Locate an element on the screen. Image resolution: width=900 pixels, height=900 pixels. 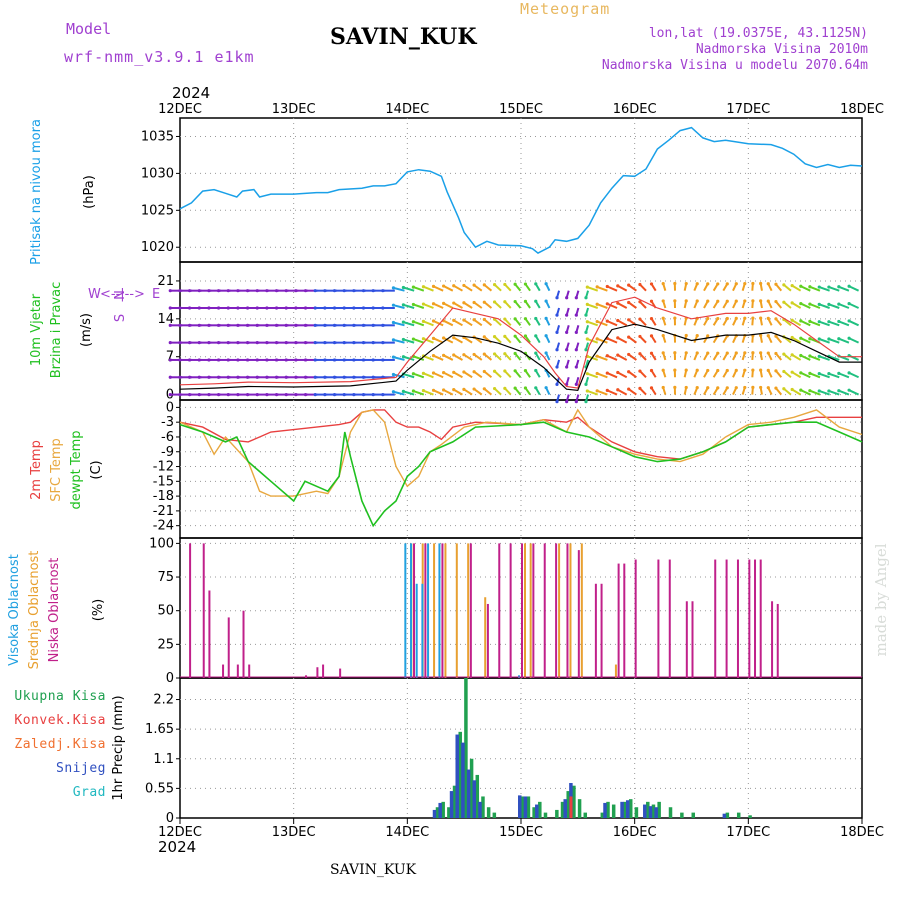
y-tick-wind: 14 is located at coordinates (165, 319).